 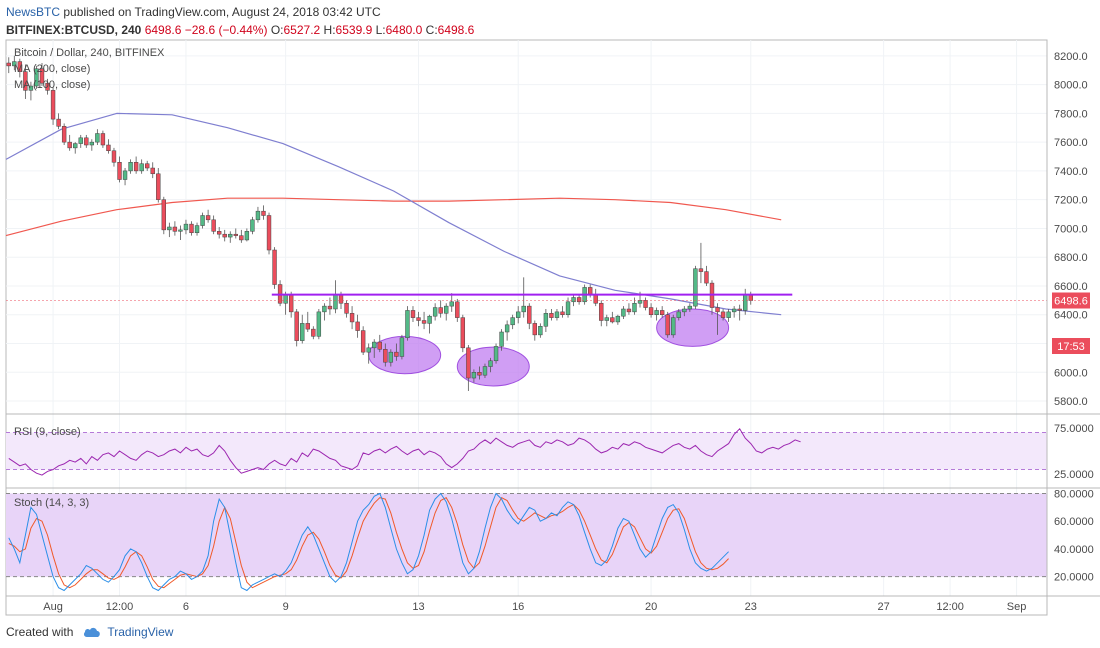 What do you see at coordinates (1074, 522) in the screenshot?
I see `stoch-tick-label: 60.0000` at bounding box center [1074, 522].